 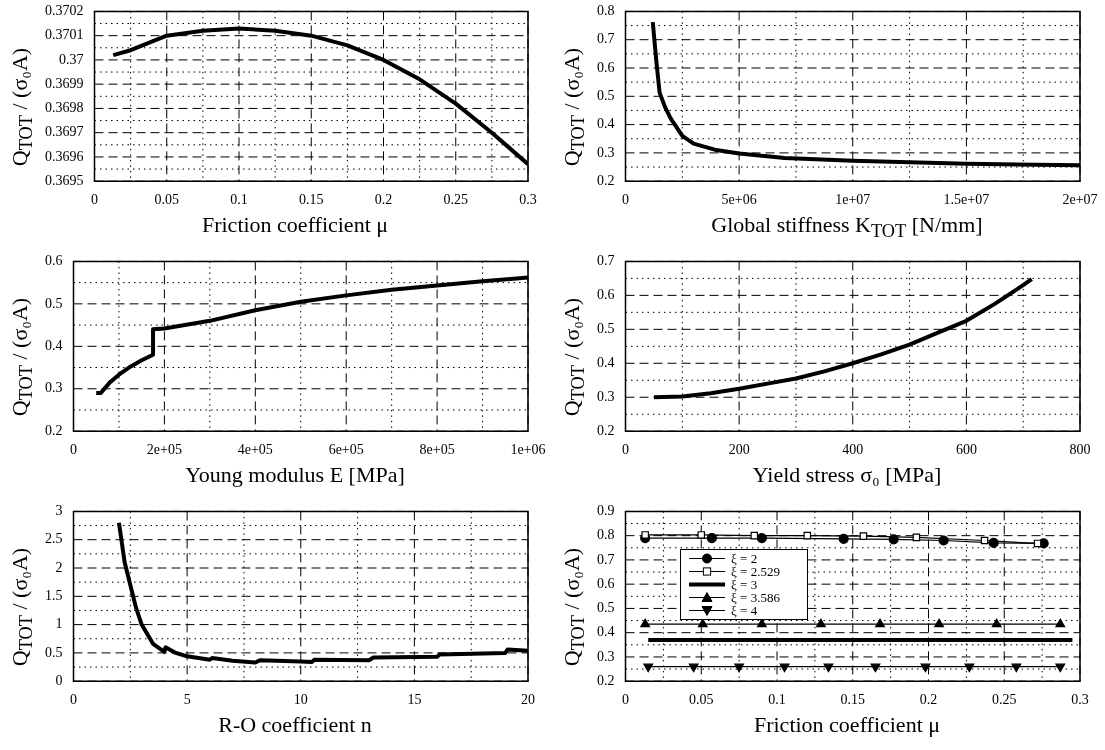 What do you see at coordinates (739, 200) in the screenshot?
I see `x-tick-label: 5e+06` at bounding box center [739, 200].